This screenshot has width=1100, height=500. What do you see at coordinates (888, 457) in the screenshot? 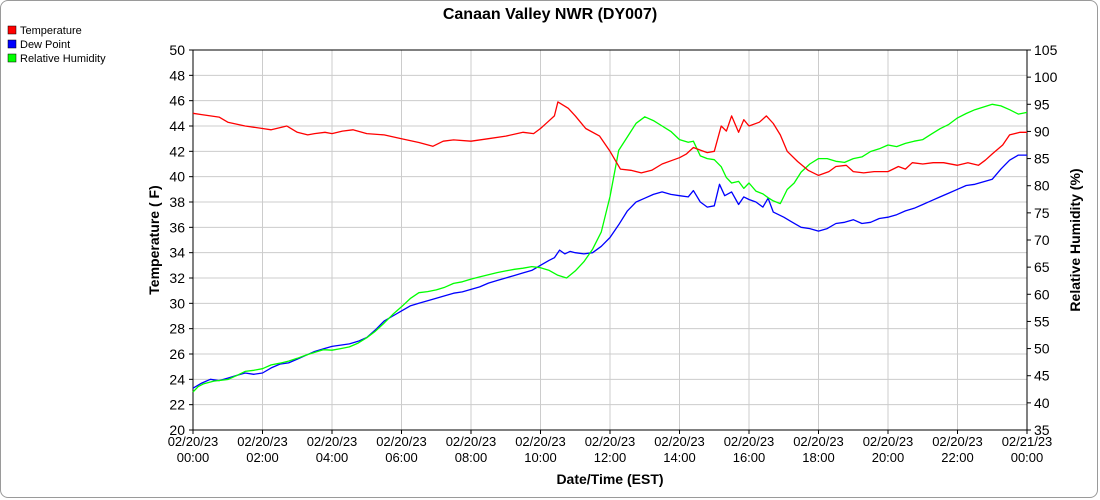
I see `x-tick-time: 20:00` at bounding box center [888, 457].